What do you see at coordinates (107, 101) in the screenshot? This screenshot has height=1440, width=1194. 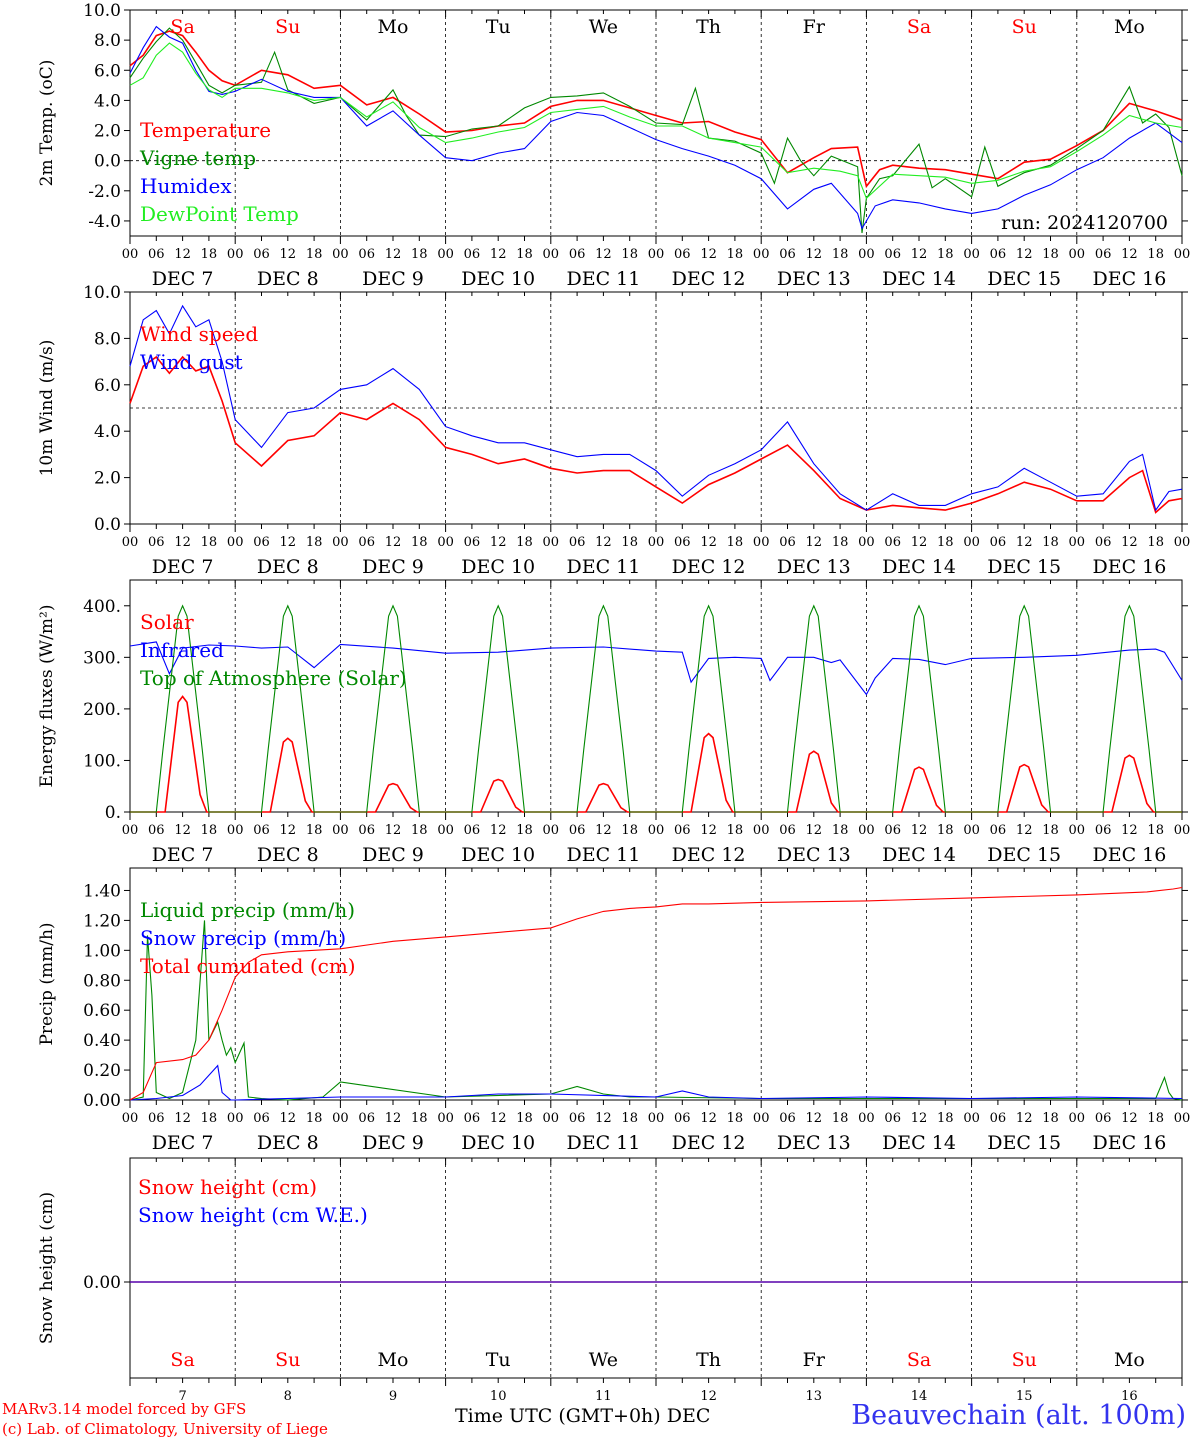 I see `y-tick-label: 4.0` at bounding box center [107, 101].